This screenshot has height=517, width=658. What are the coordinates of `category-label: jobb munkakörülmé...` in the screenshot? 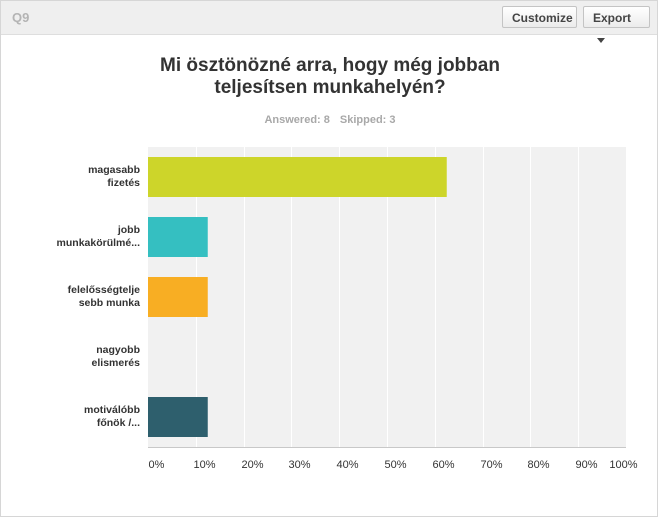 It's located at (90, 237).